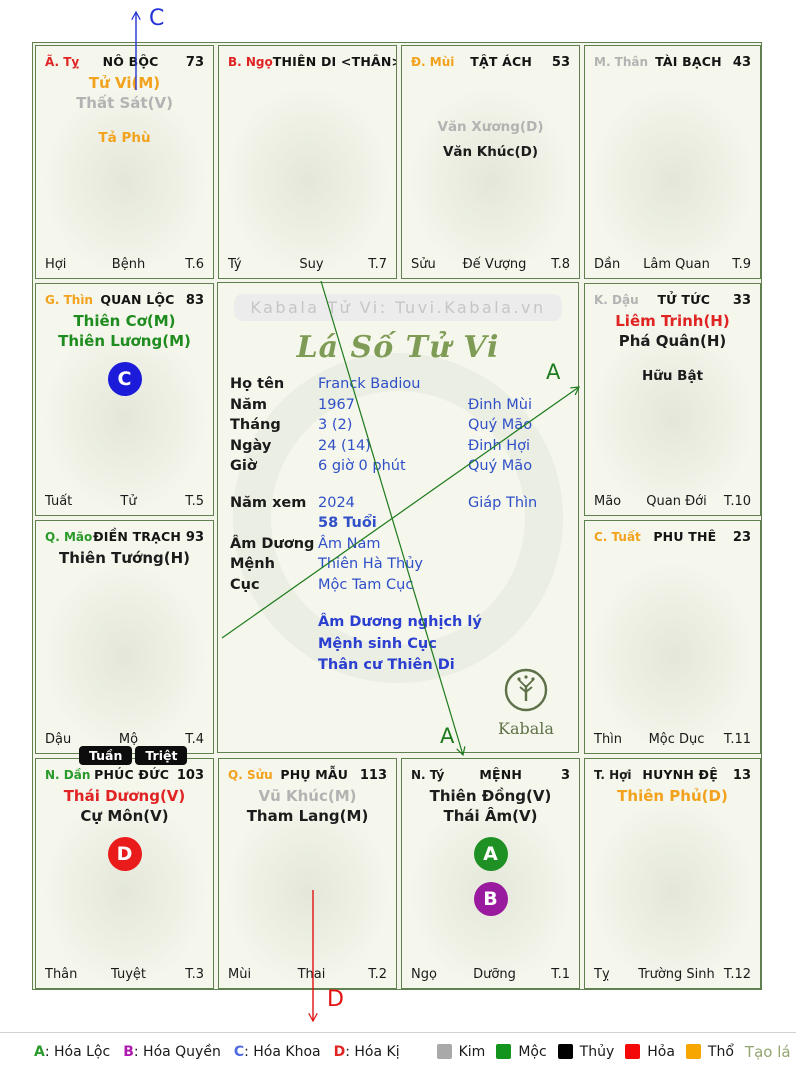  What do you see at coordinates (672, 341) in the screenshot?
I see `star: Phá Quân(H)` at bounding box center [672, 341].